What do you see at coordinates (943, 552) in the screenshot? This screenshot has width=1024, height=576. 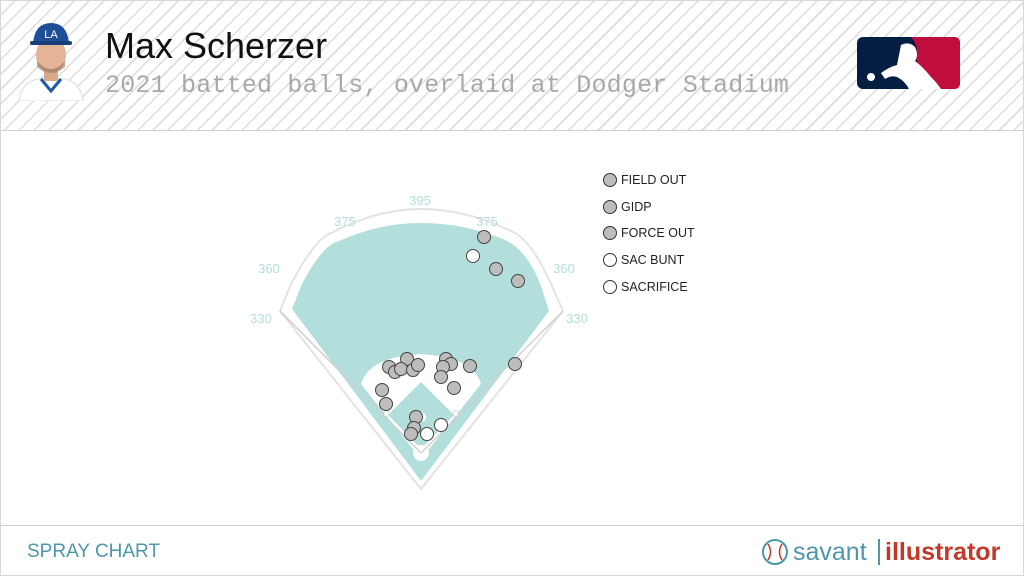 I see `brand-illustrator: illustrator` at bounding box center [943, 552].